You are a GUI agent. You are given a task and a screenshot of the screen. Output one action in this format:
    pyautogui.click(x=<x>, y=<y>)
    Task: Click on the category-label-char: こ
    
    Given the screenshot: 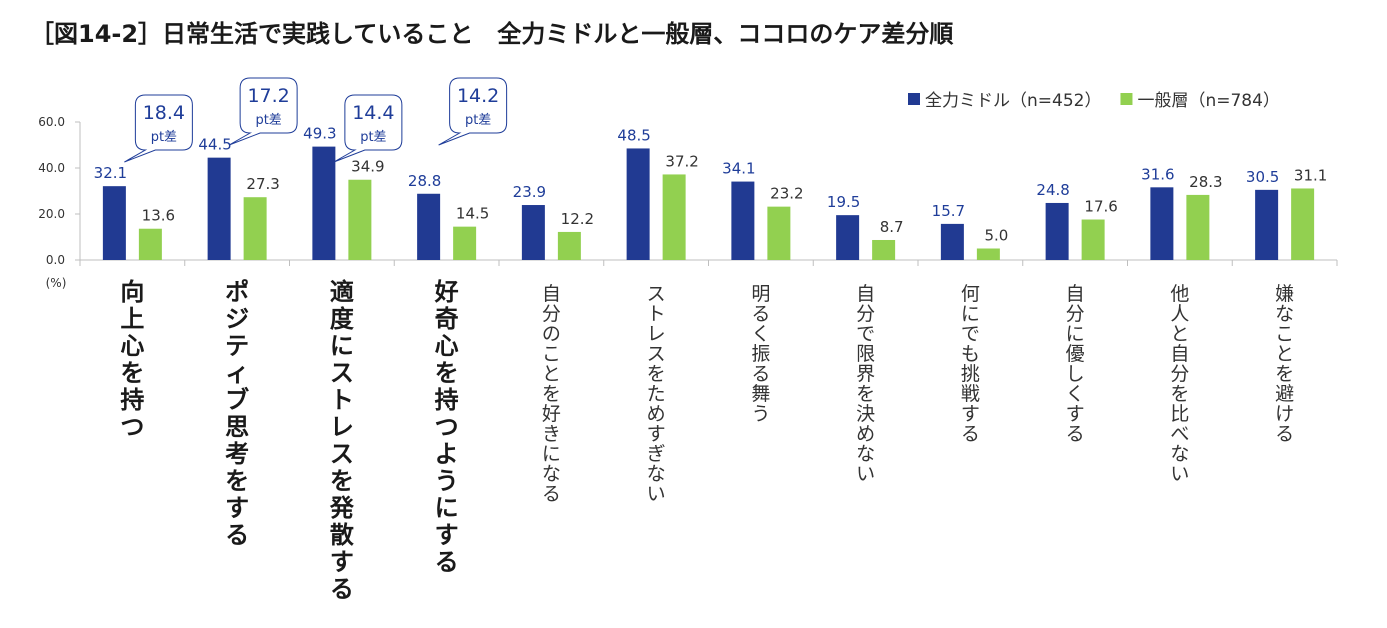 What is the action you would take?
    pyautogui.click(x=551, y=354)
    